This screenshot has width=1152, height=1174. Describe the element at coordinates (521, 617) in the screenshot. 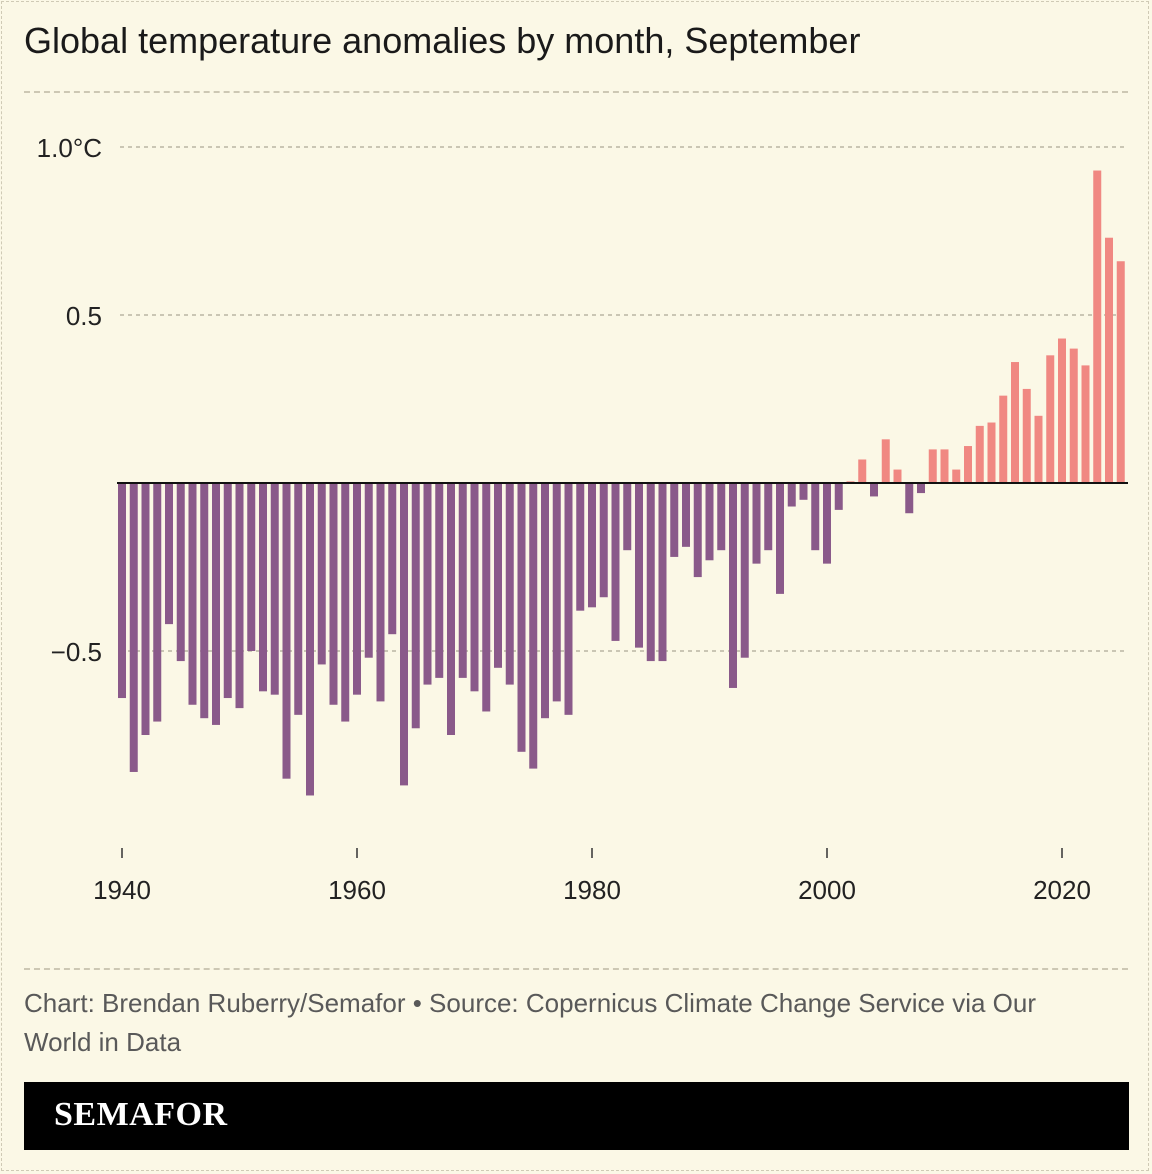

I see `bar-1974` at that location.